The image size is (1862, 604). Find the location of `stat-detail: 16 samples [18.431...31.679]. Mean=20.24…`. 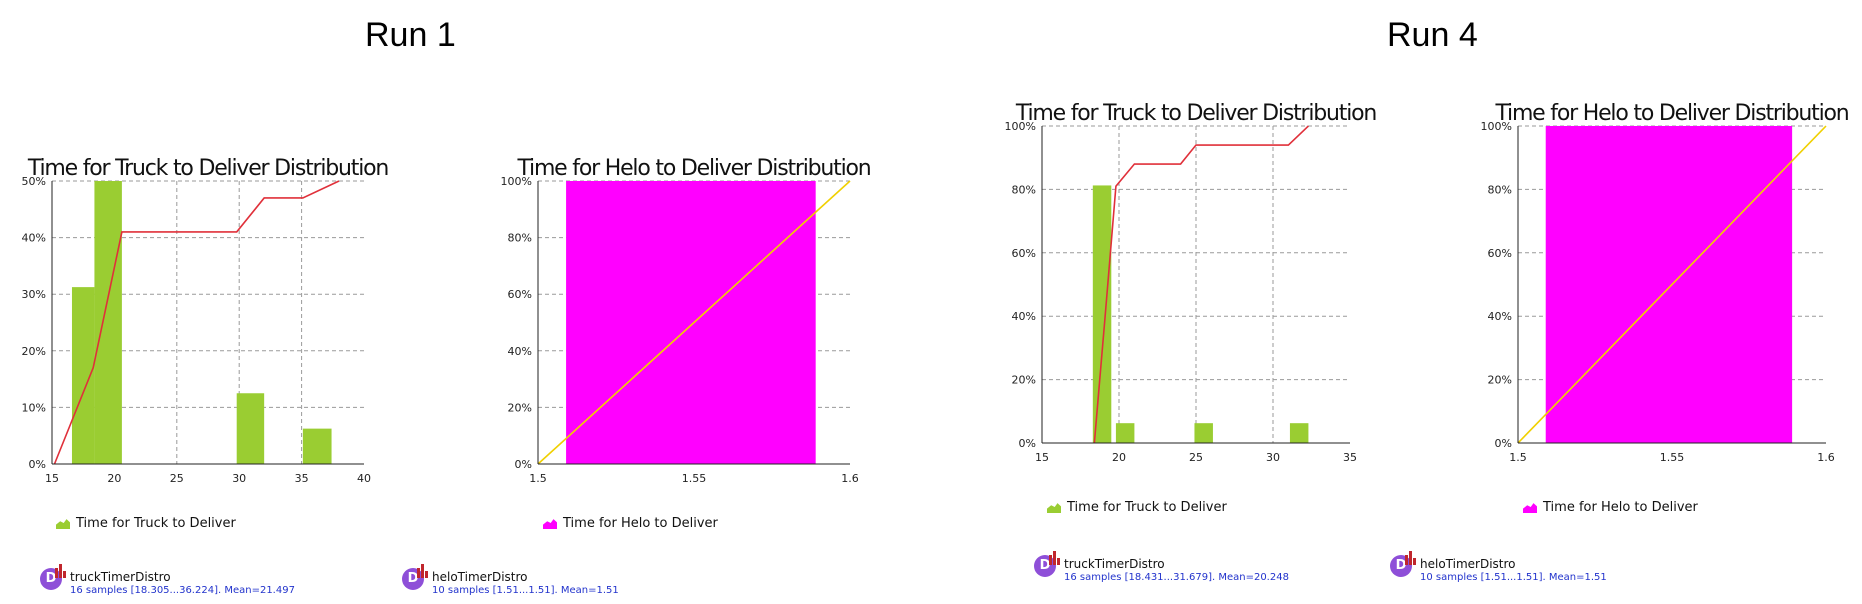

stat-detail: 16 samples [18.431...31.679]. Mean=20.24… is located at coordinates (1176, 577).